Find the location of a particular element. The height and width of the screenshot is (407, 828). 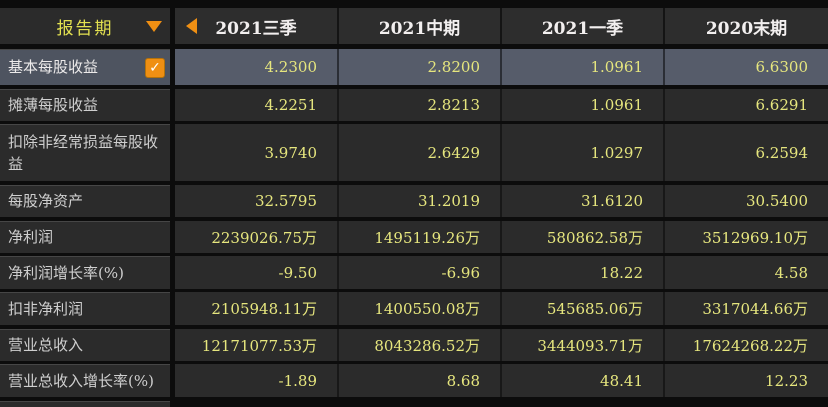

period-column-label: 2021一季 is located at coordinates (582, 28).